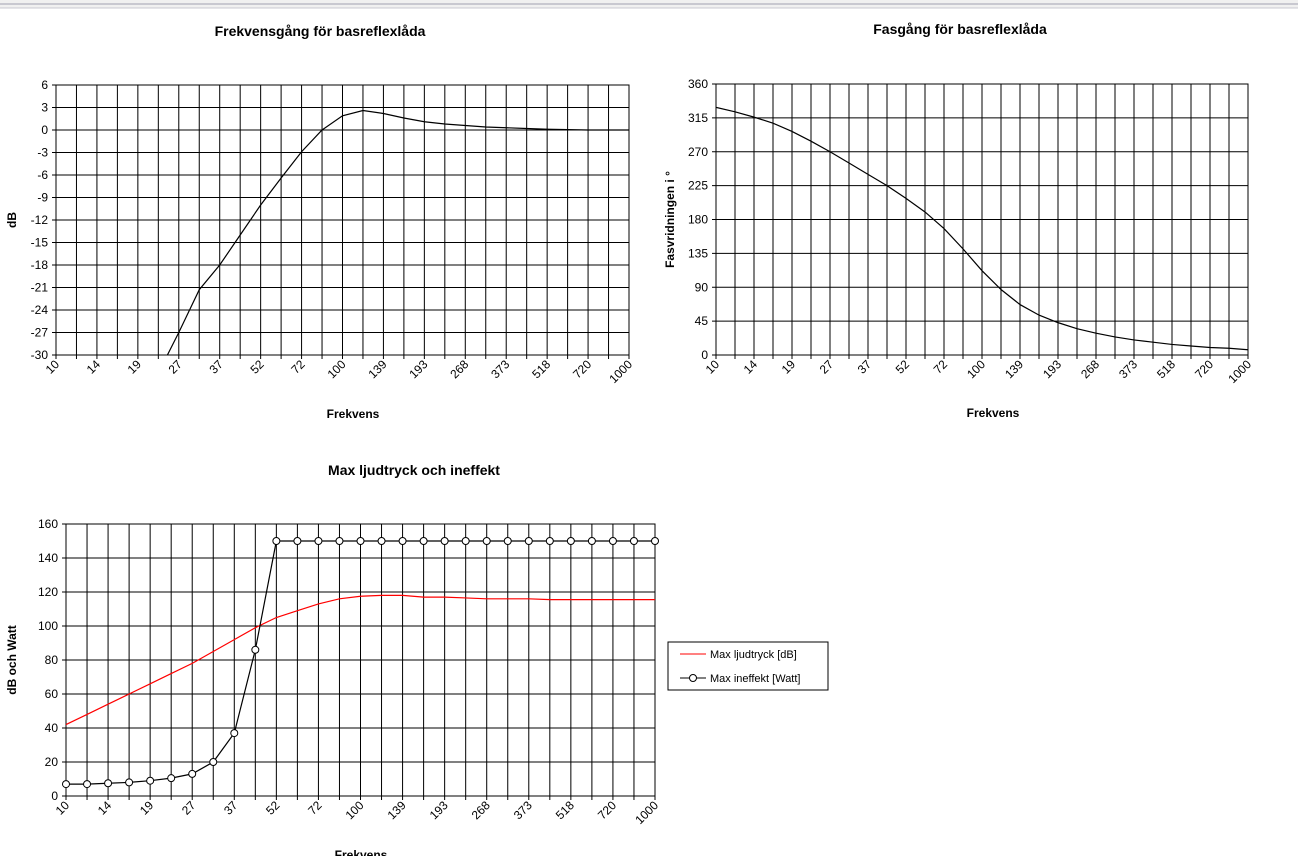  I want to click on y-tick-label: 20, so click(52, 762).